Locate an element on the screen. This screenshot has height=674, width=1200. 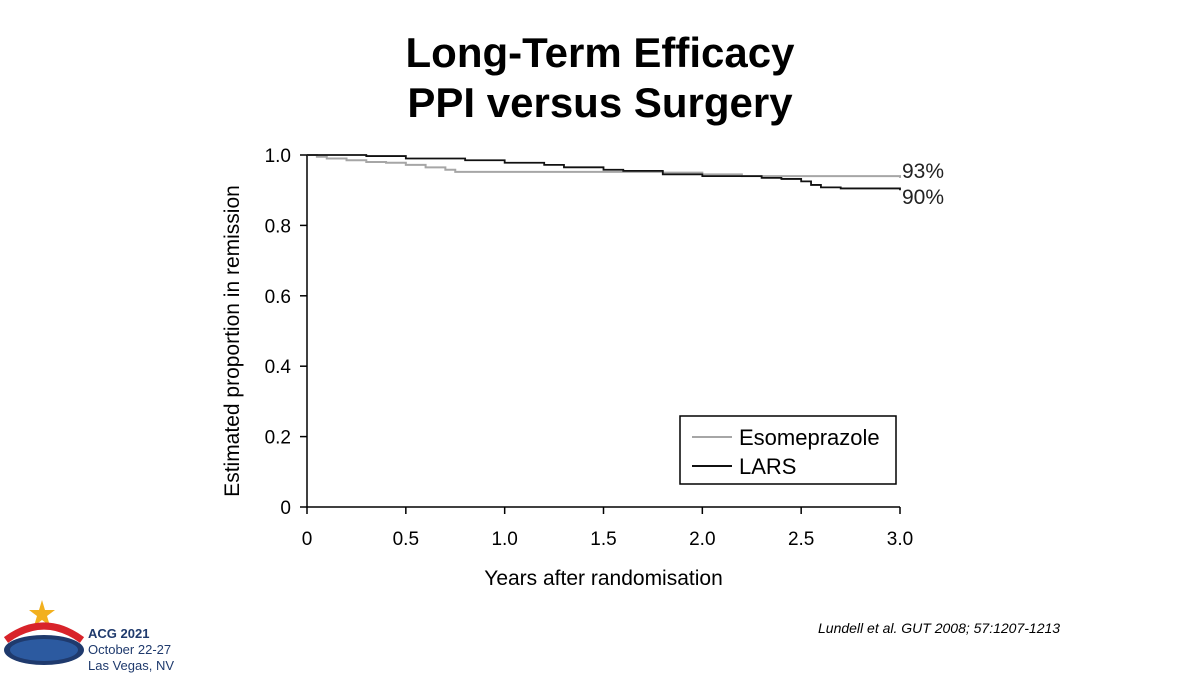
x-axis-label: Years after randomisation is located at coordinates (603, 578).